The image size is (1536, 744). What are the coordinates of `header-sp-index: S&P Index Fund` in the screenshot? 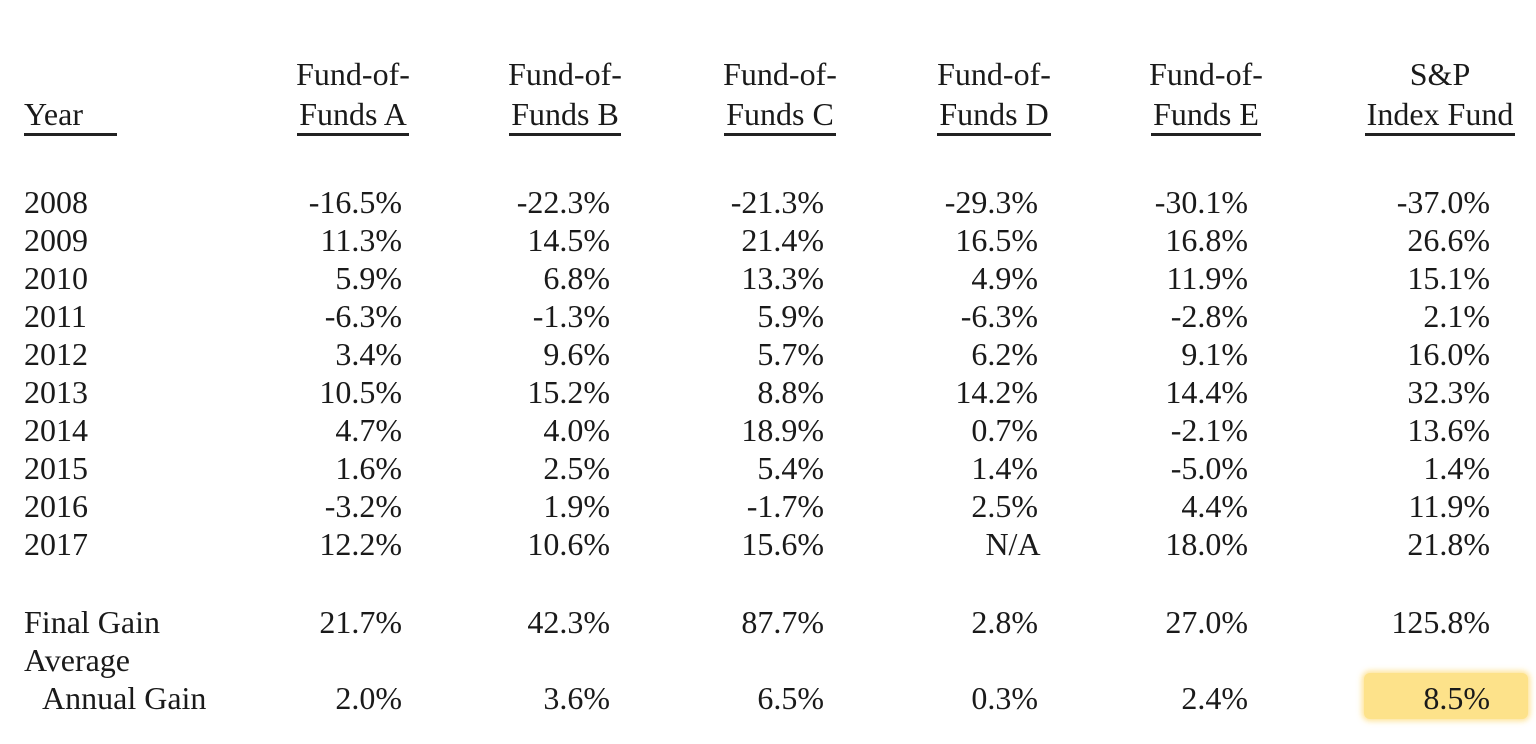 It's located at (1440, 95).